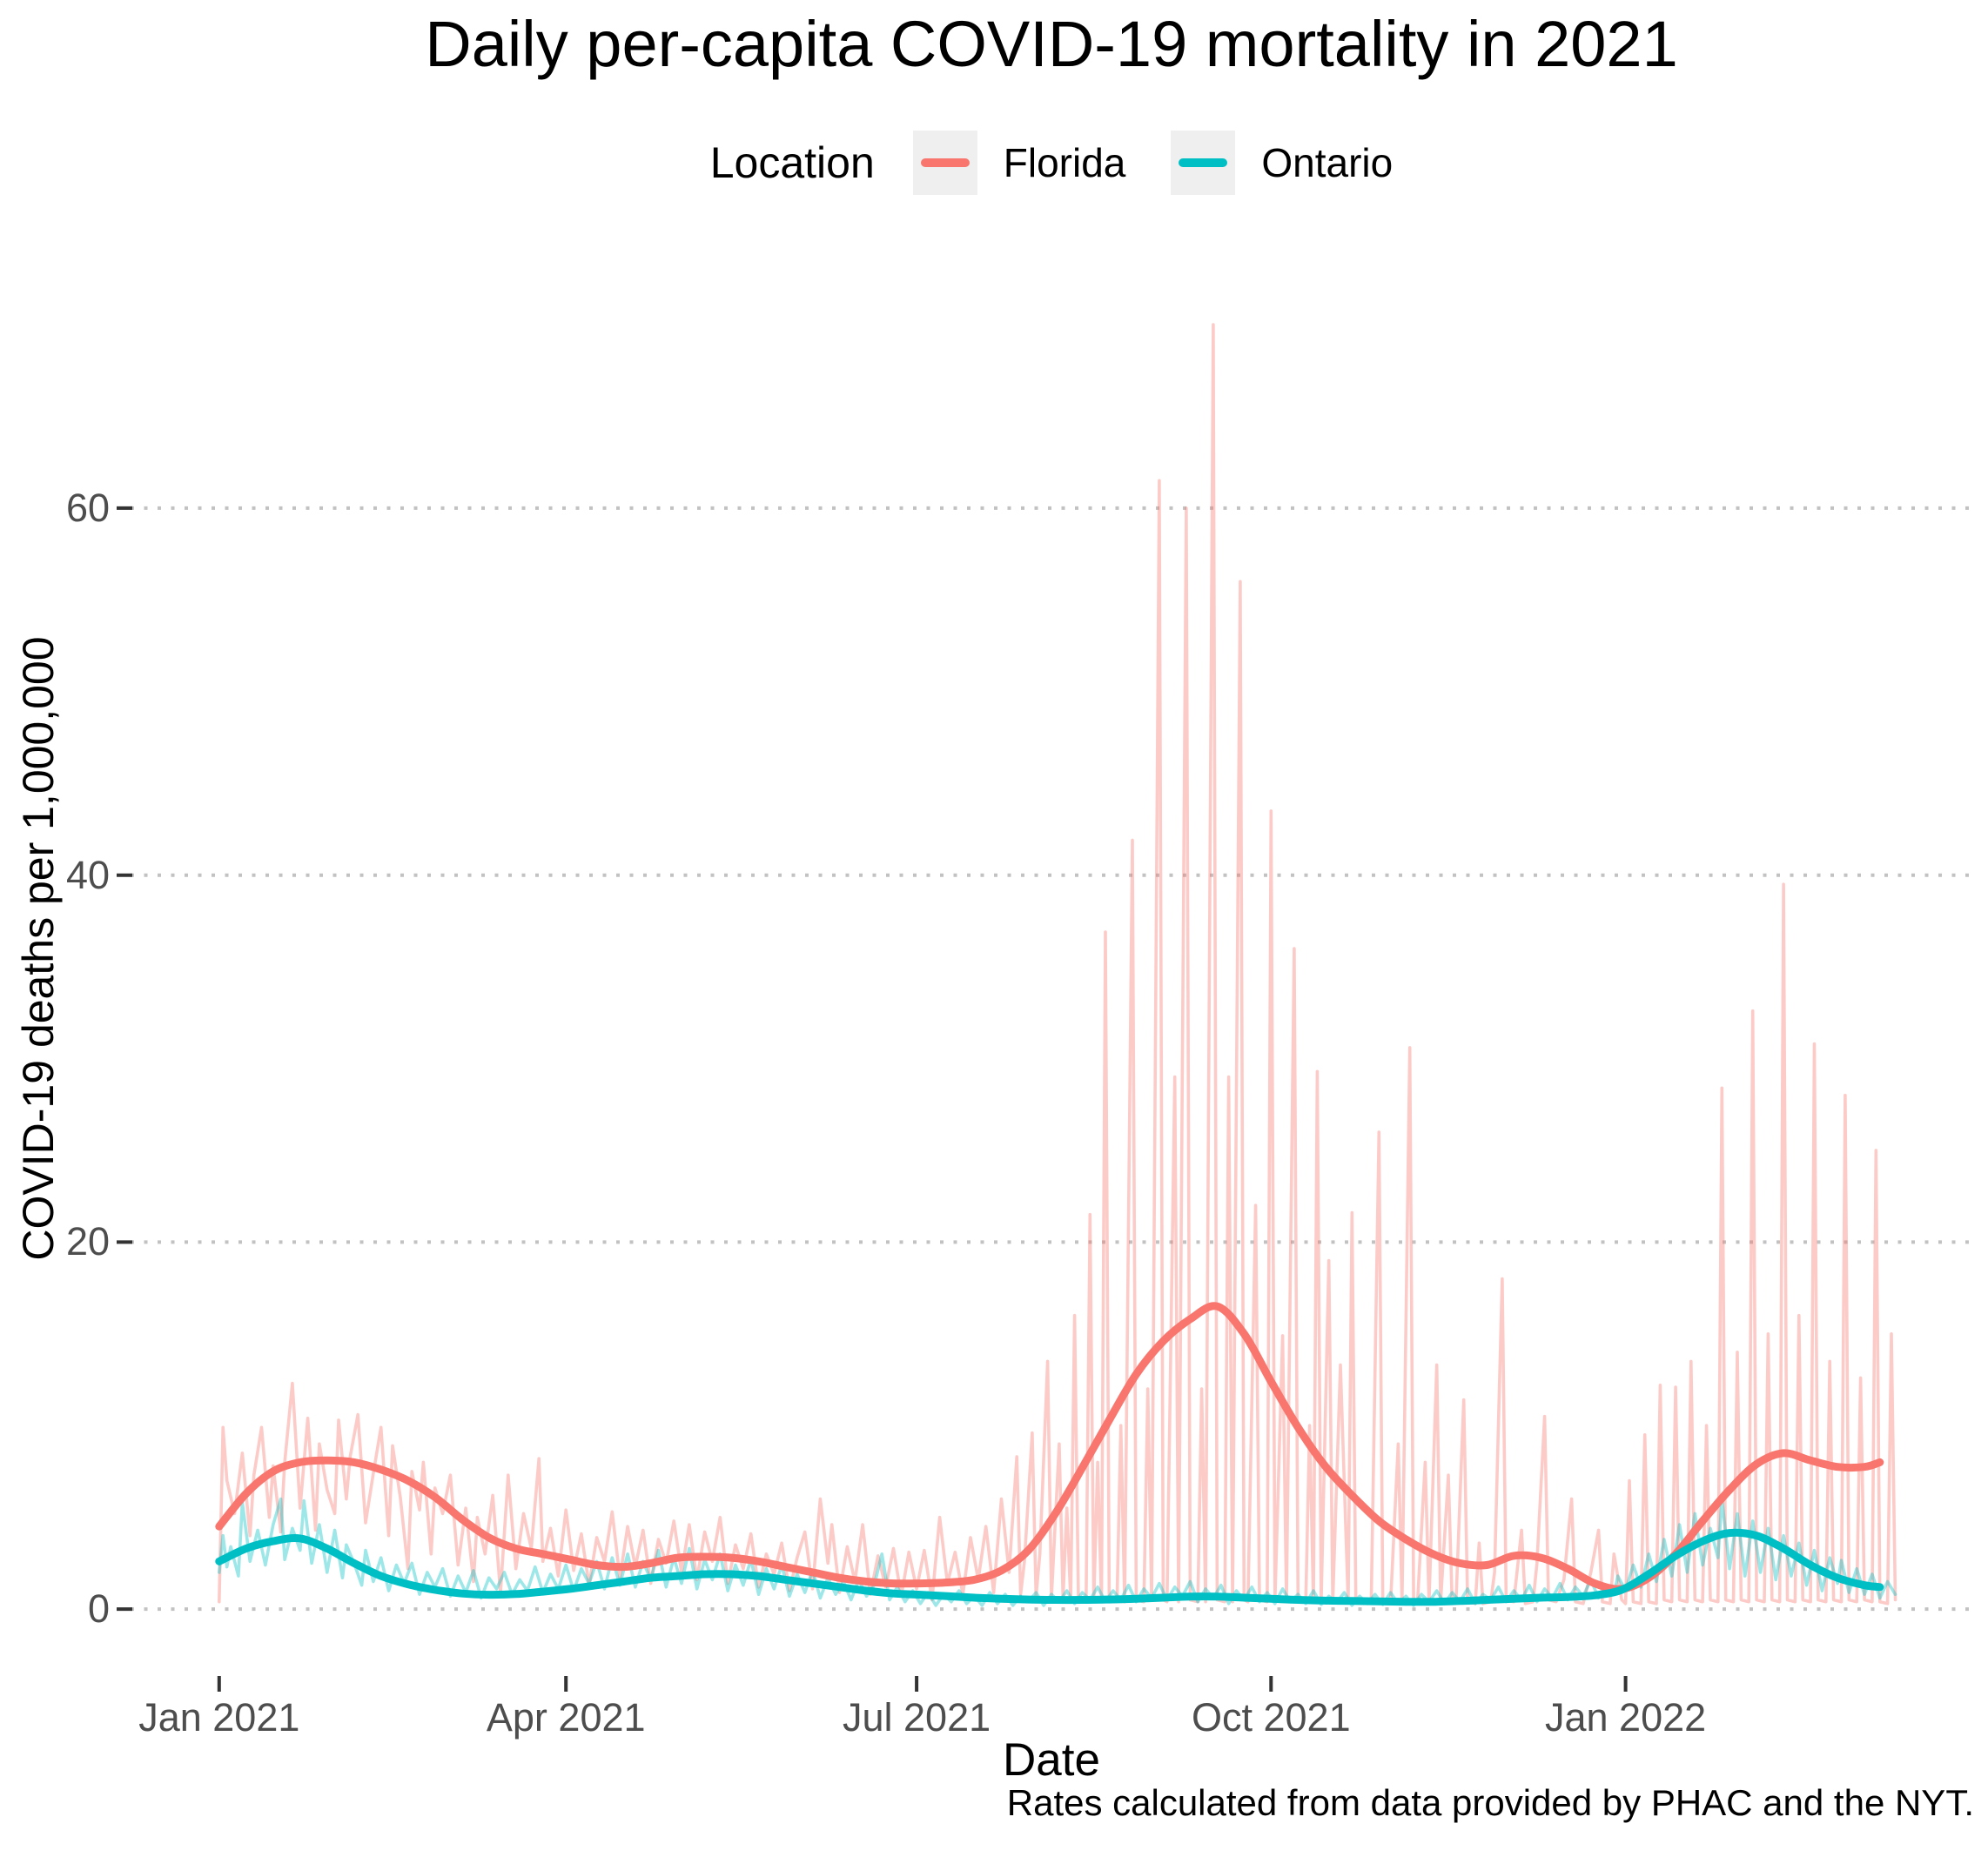  I want to click on legend-item-ontario: Ontario, so click(1282, 163).